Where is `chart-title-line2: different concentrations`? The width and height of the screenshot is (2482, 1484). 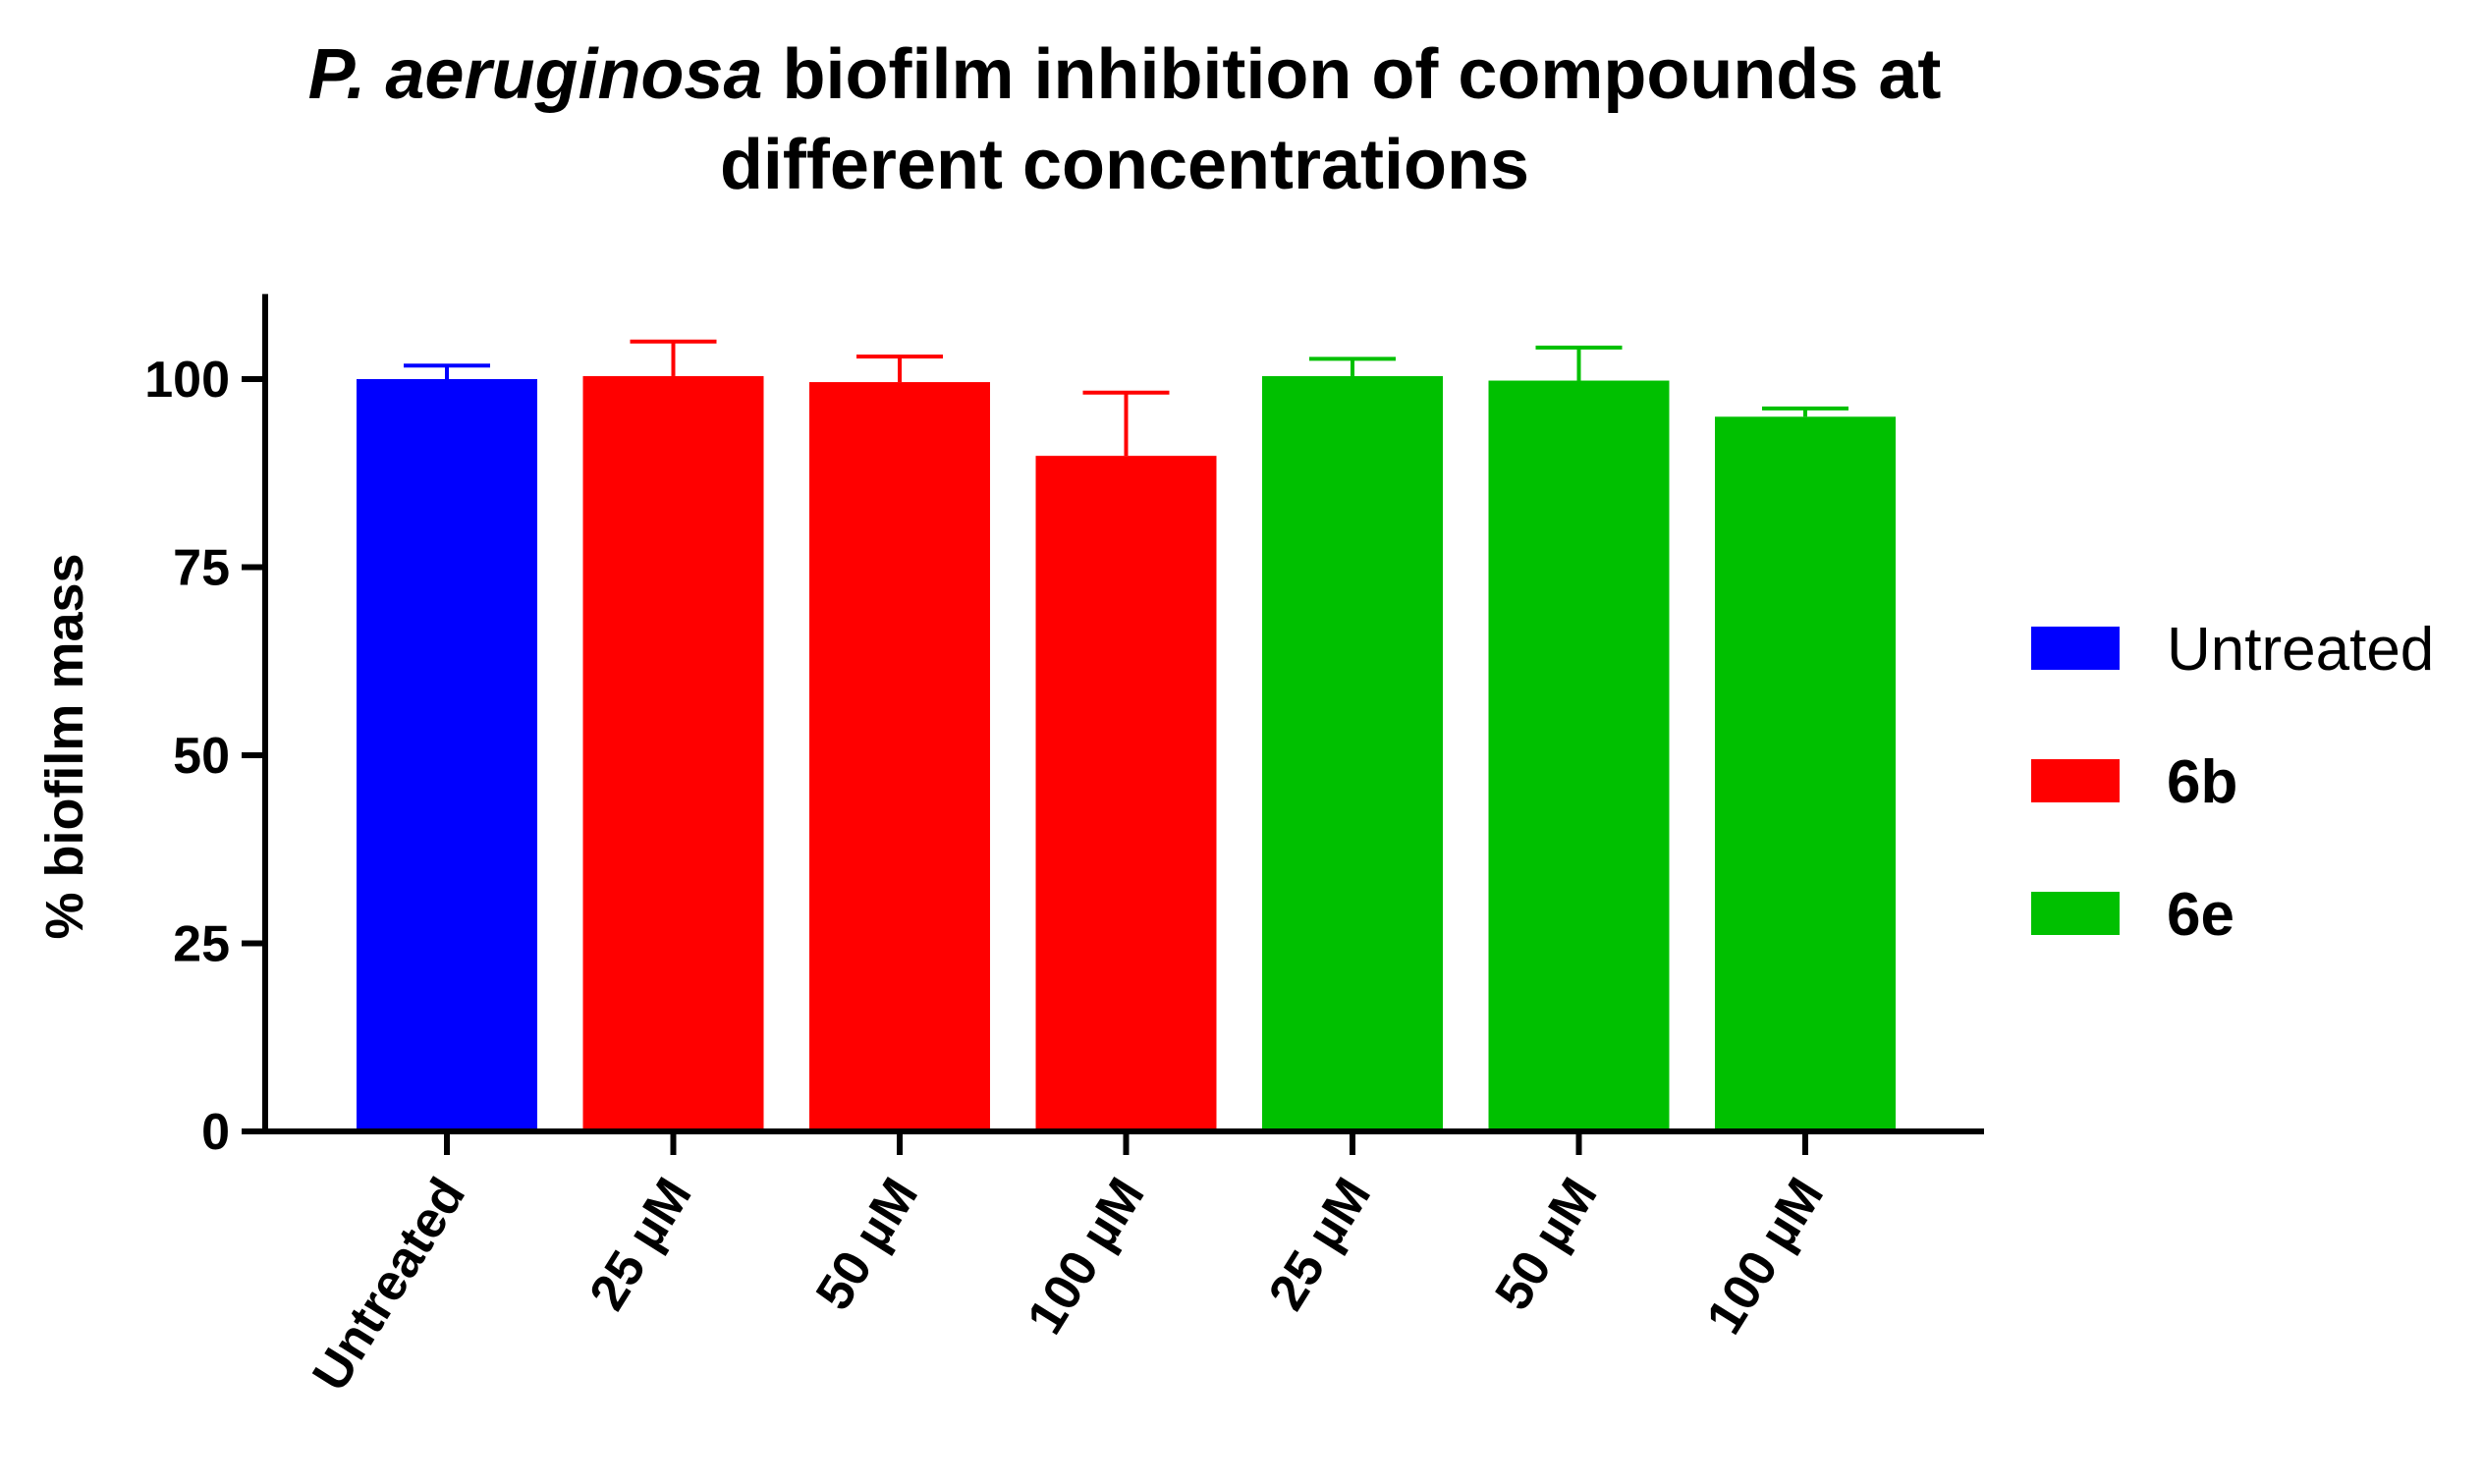 chart-title-line2: different concentrations is located at coordinates (1124, 165).